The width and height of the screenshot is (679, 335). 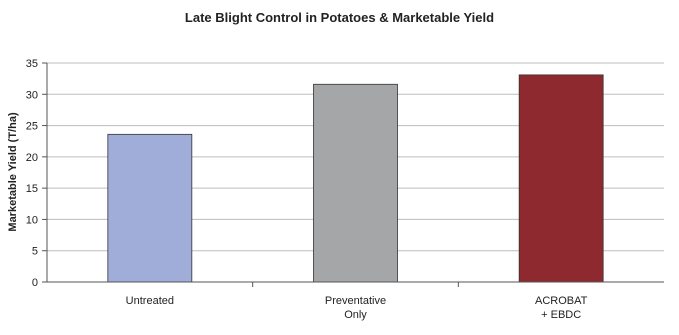 I want to click on y-tick-labels: 0 5 10 15 20 25 30 35, so click(x=32, y=173).